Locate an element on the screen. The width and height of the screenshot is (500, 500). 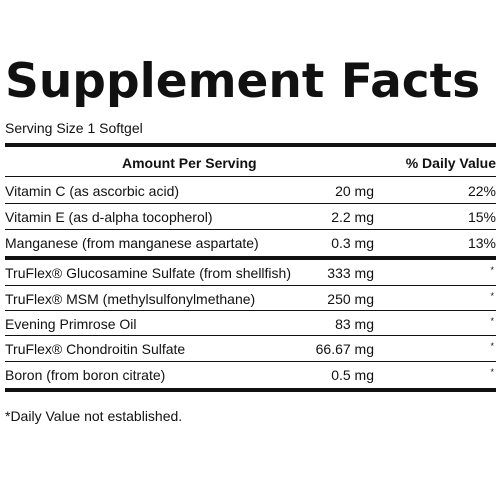
serving-size: Serving Size 1 Softgel is located at coordinates (74, 128).